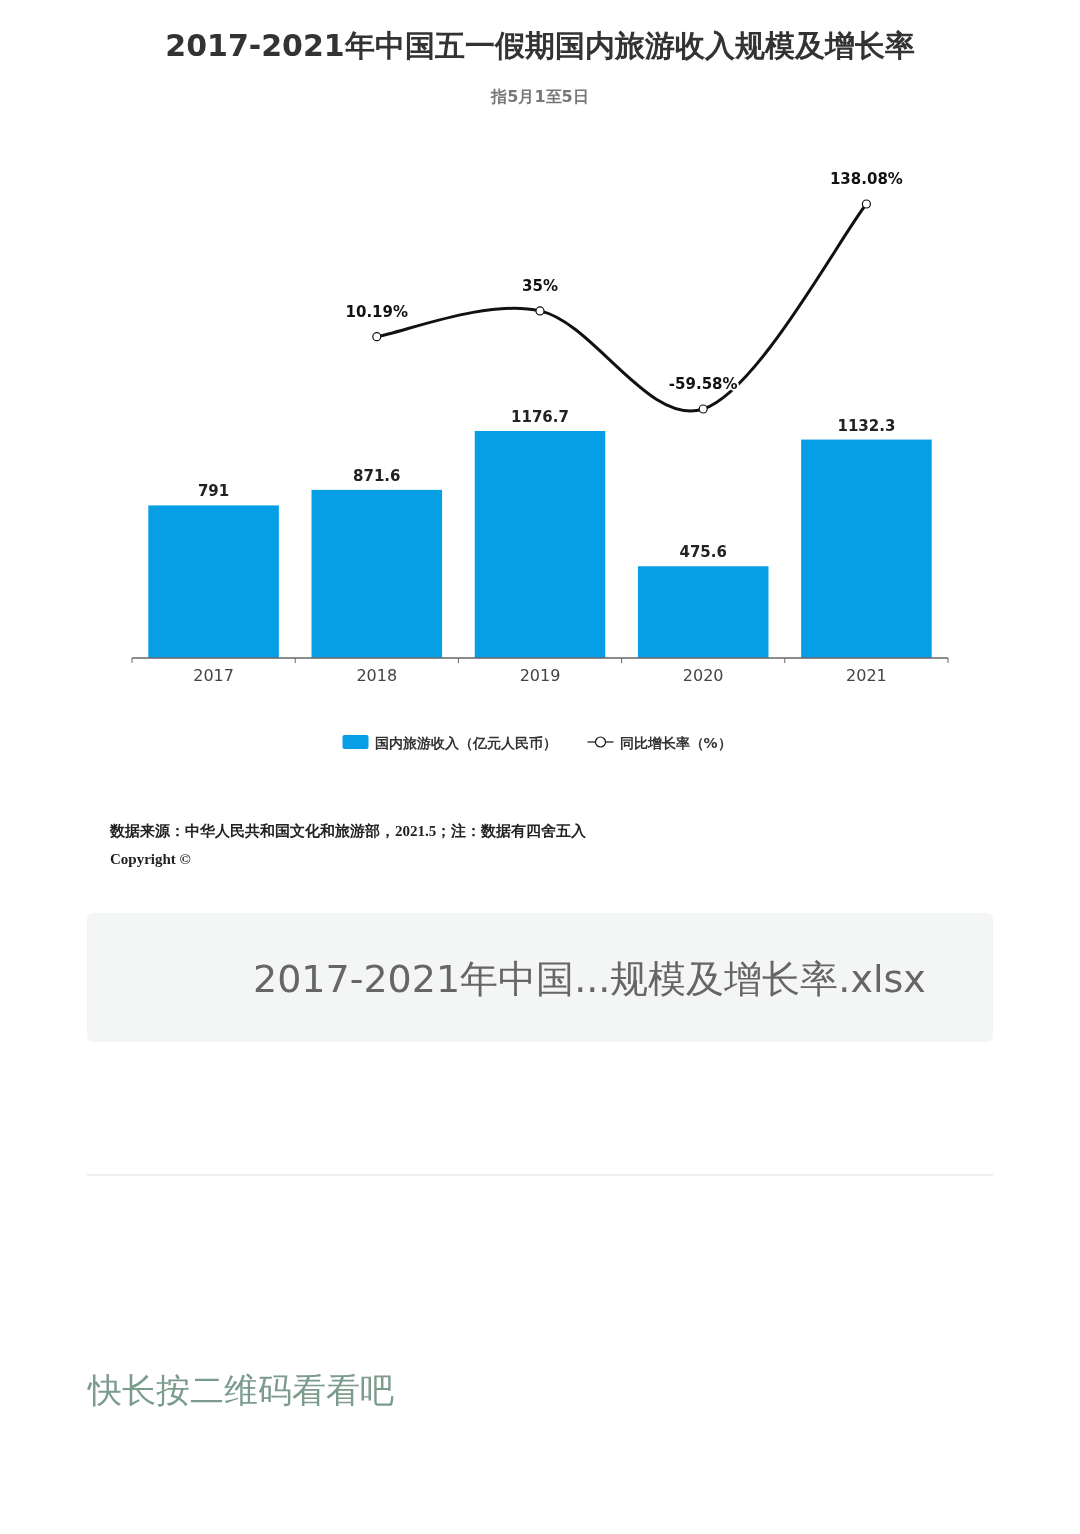 The height and width of the screenshot is (1534, 1080). What do you see at coordinates (540, 675) in the screenshot?
I see `x-tick-label: 2019` at bounding box center [540, 675].